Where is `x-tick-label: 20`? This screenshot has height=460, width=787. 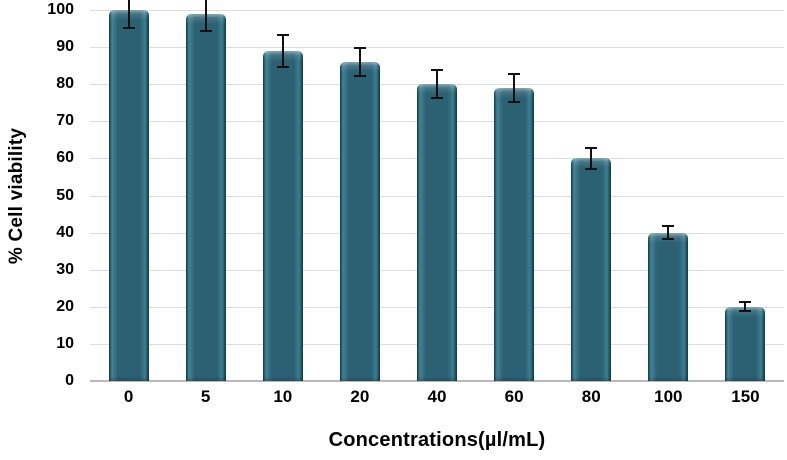 x-tick-label: 20 is located at coordinates (360, 396).